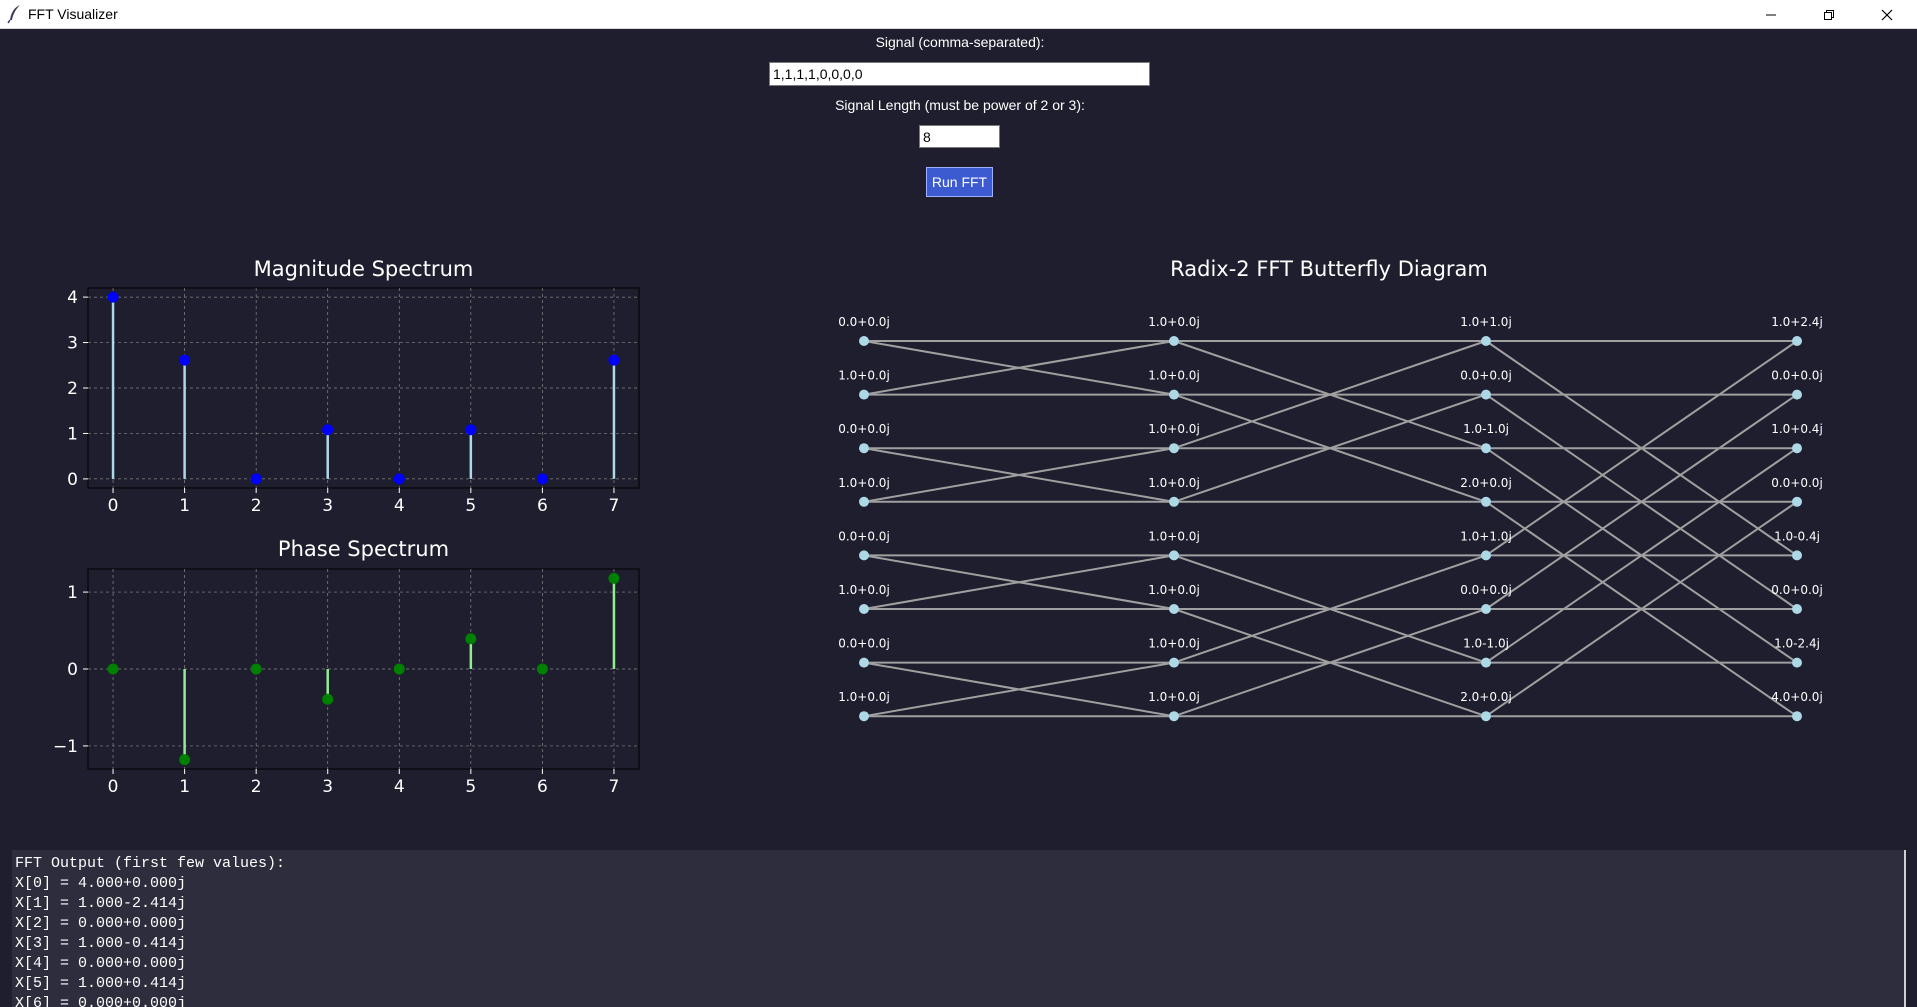 This screenshot has height=1007, width=1917. Describe the element at coordinates (184, 787) in the screenshot. I see `x-tick-label: 1` at that location.